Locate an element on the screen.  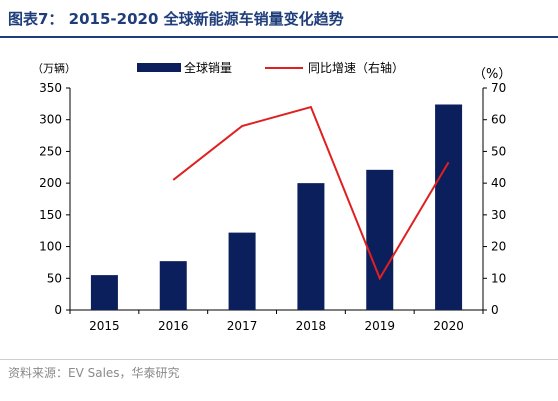
bar-sales-2015 is located at coordinates (104, 292).